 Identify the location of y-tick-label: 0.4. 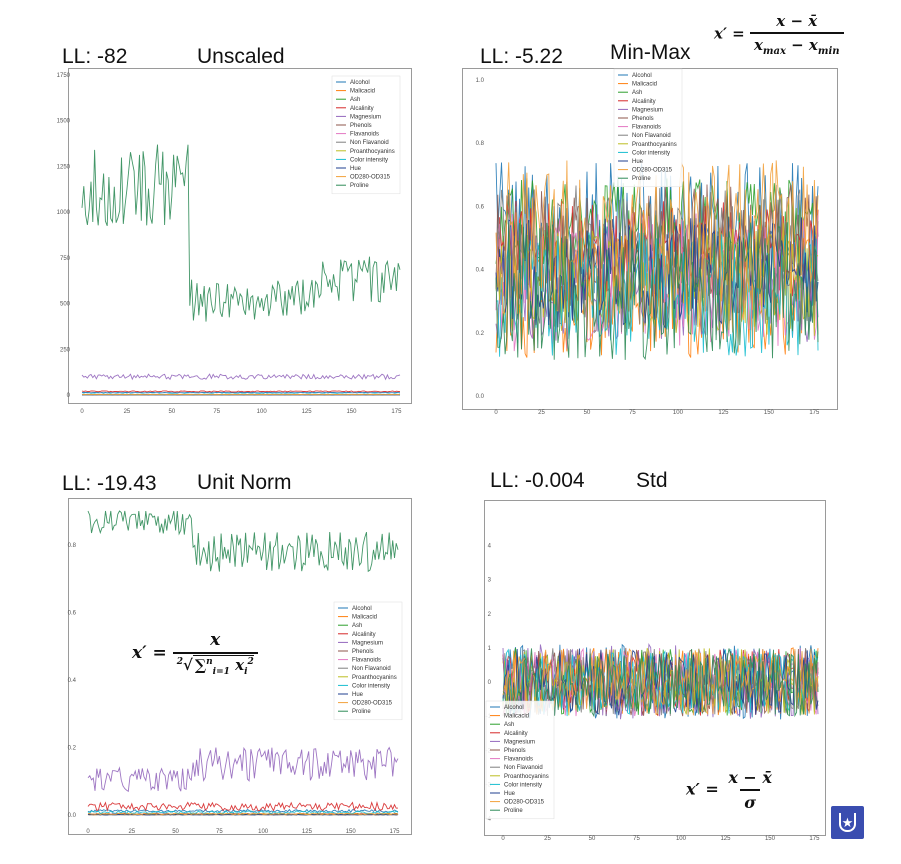
(72, 681).